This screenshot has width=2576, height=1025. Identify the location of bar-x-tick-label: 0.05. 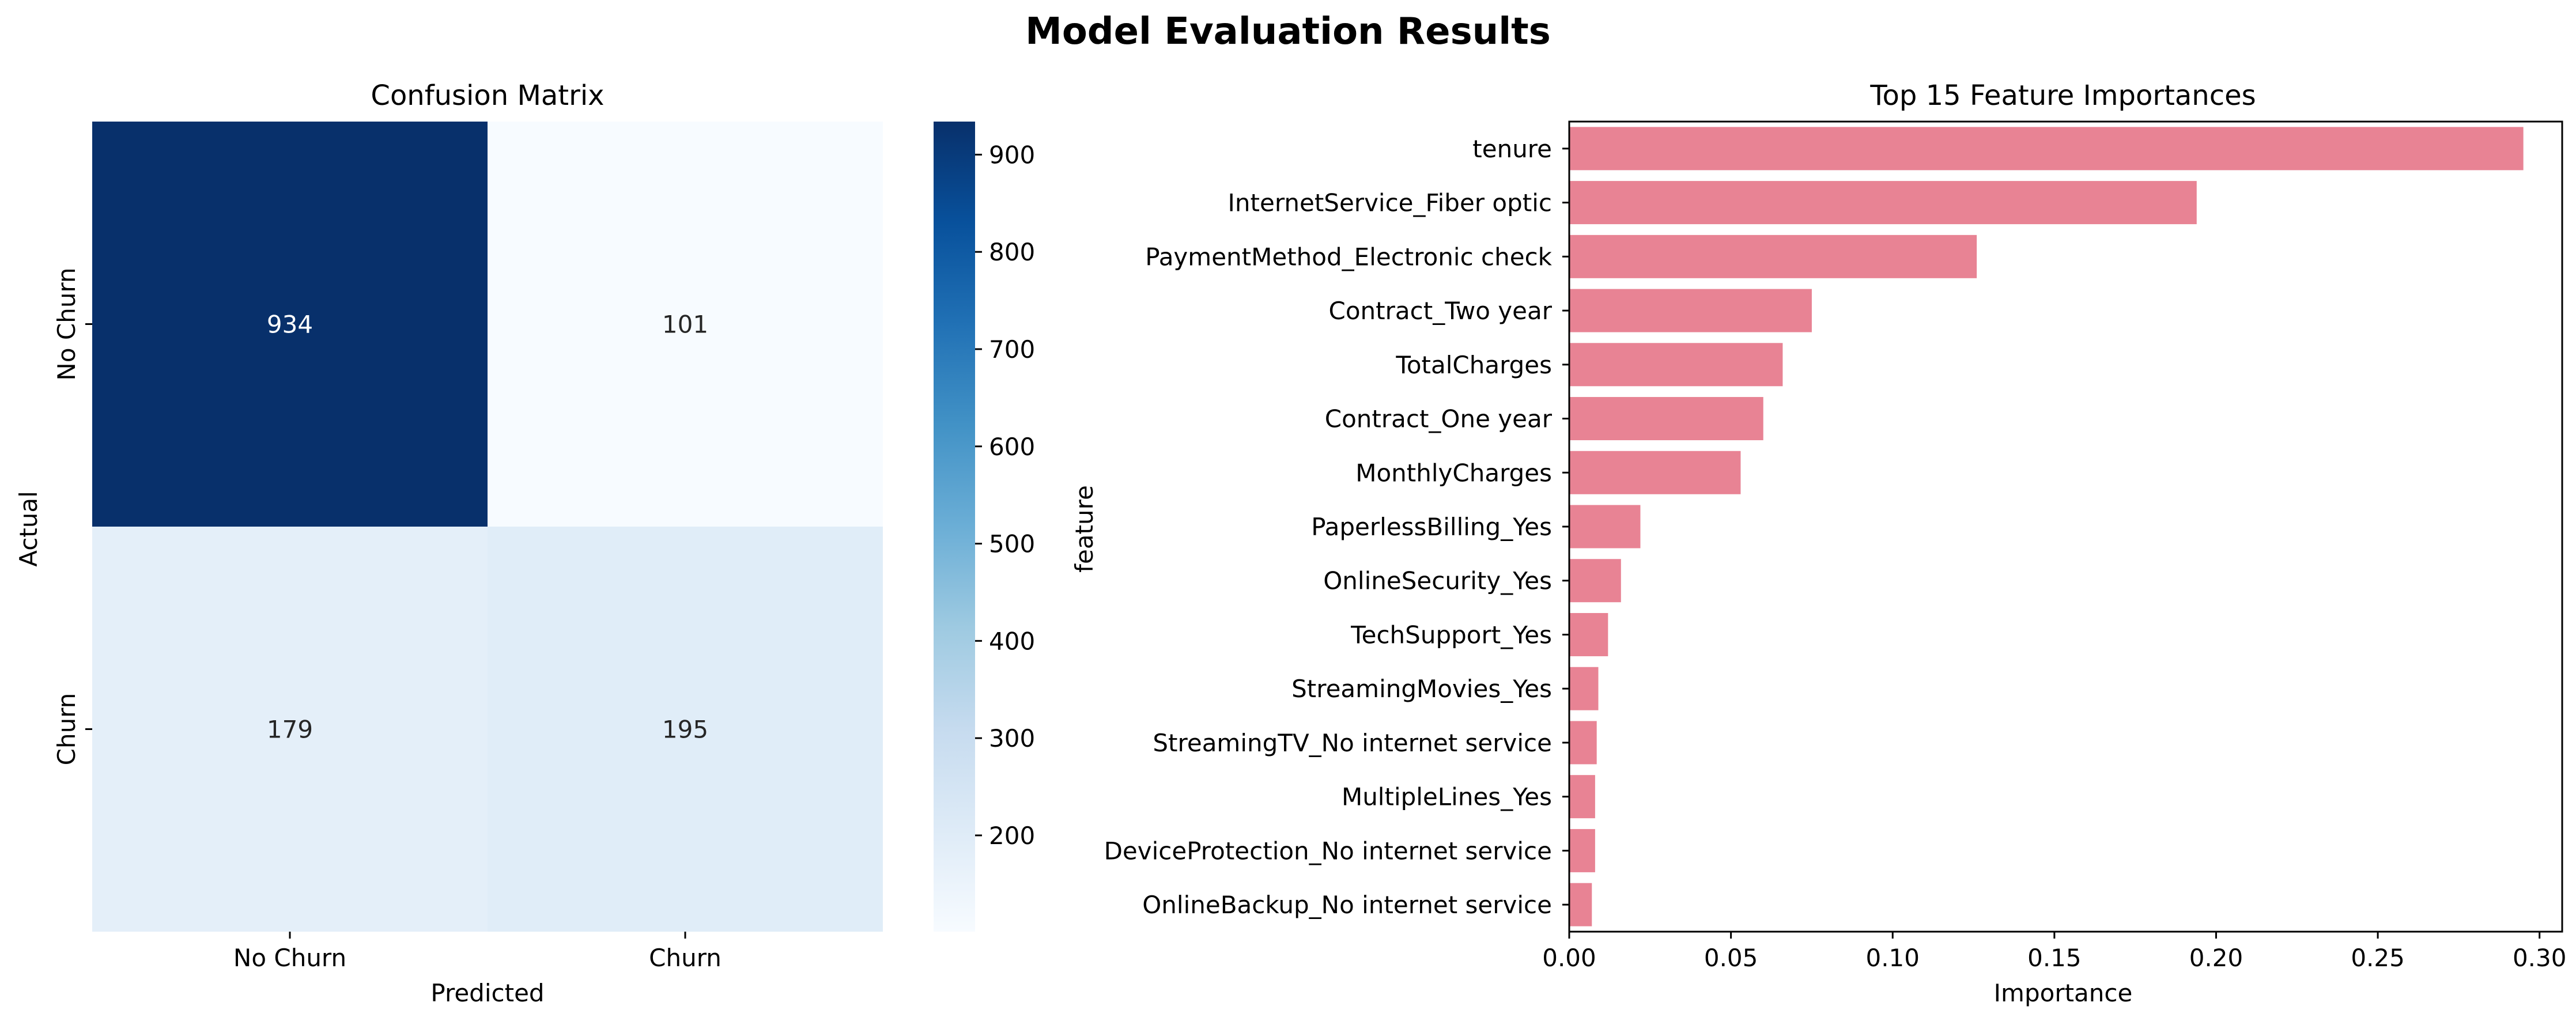
(1731, 958).